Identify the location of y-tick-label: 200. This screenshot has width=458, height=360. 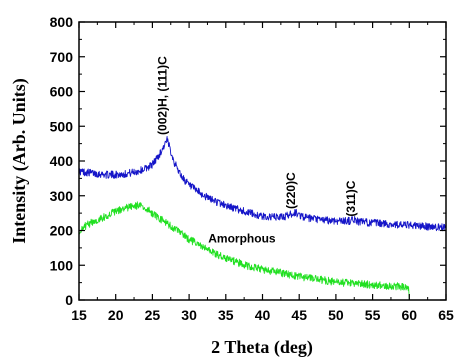
(62, 231).